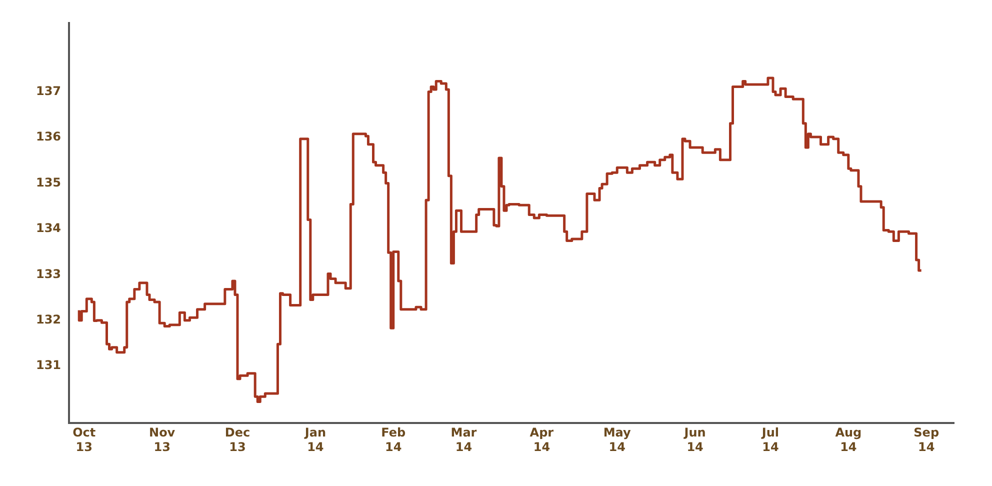 This screenshot has height=486, width=992. What do you see at coordinates (315, 440) in the screenshot?
I see `x-tick-label: Jan 14` at bounding box center [315, 440].